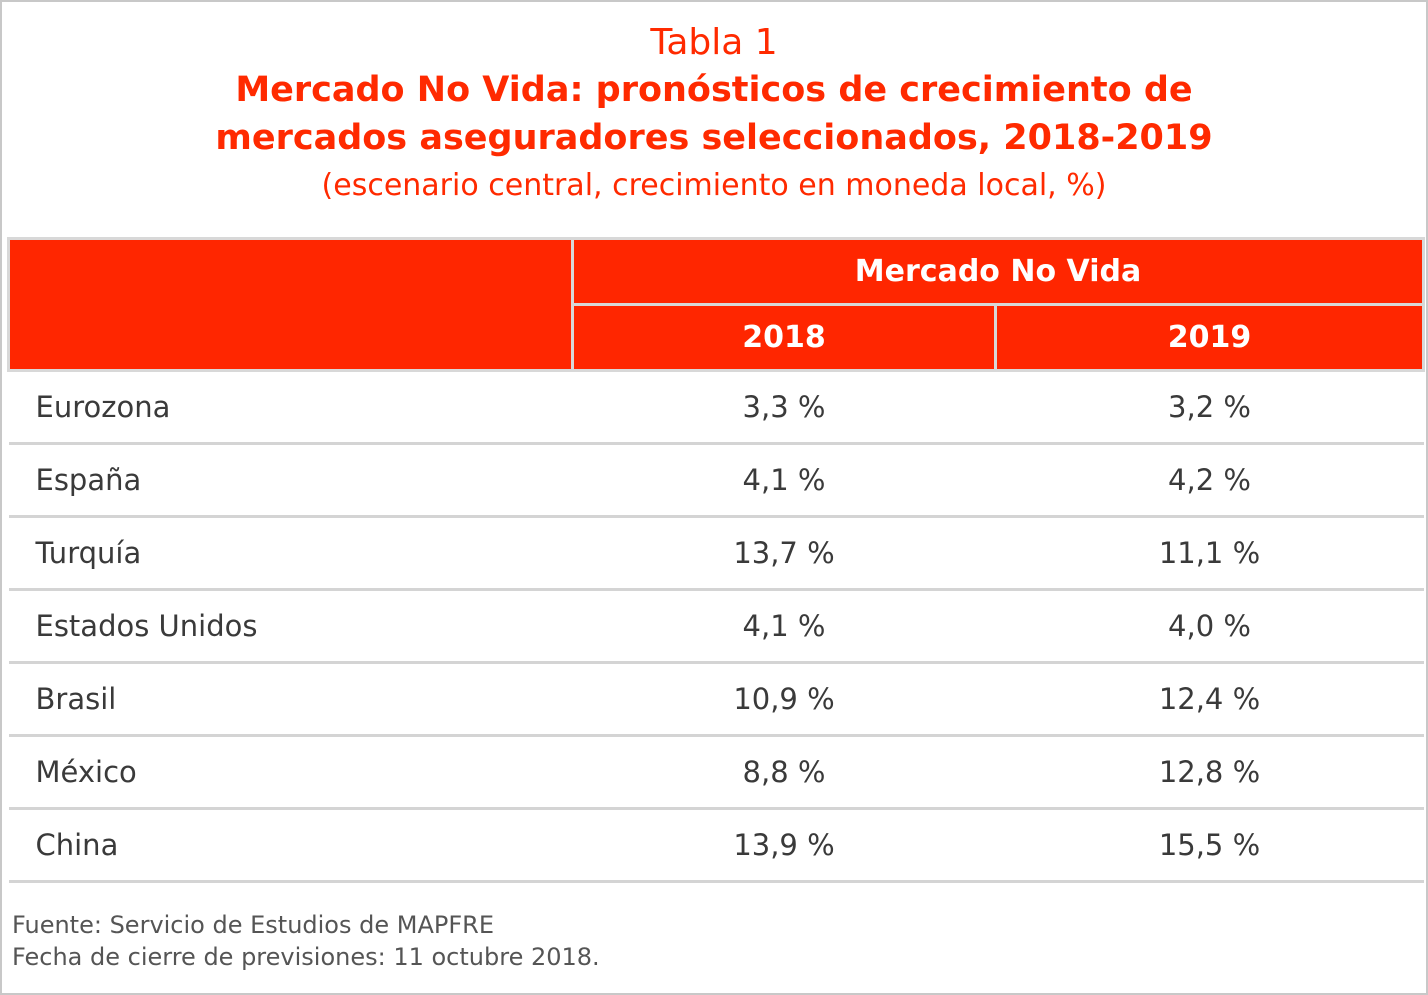  Describe the element at coordinates (290, 845) in the screenshot. I see `row-name: China` at that location.